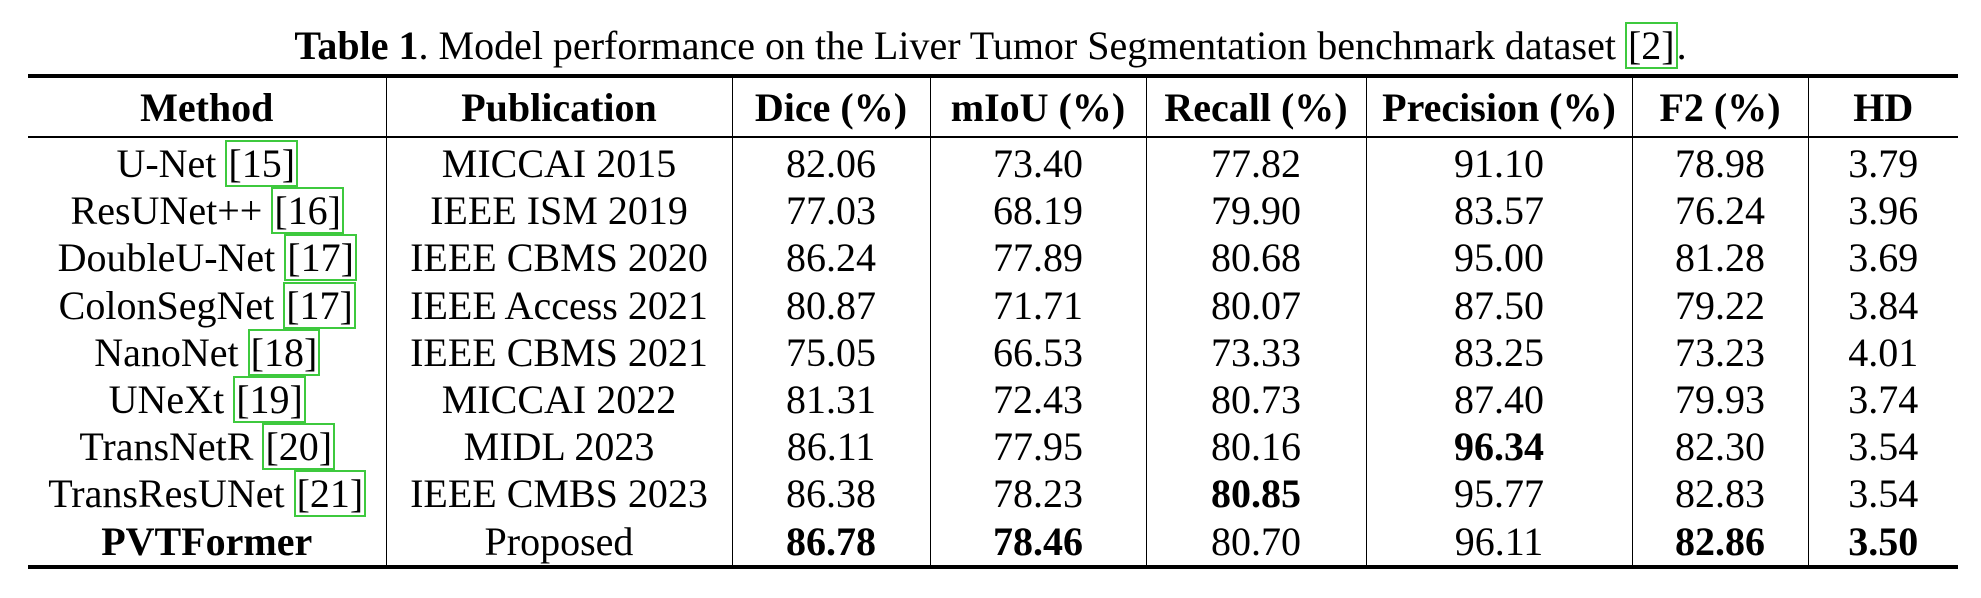  What do you see at coordinates (1498, 447) in the screenshot?
I see `precision-cell: 96.34` at bounding box center [1498, 447].